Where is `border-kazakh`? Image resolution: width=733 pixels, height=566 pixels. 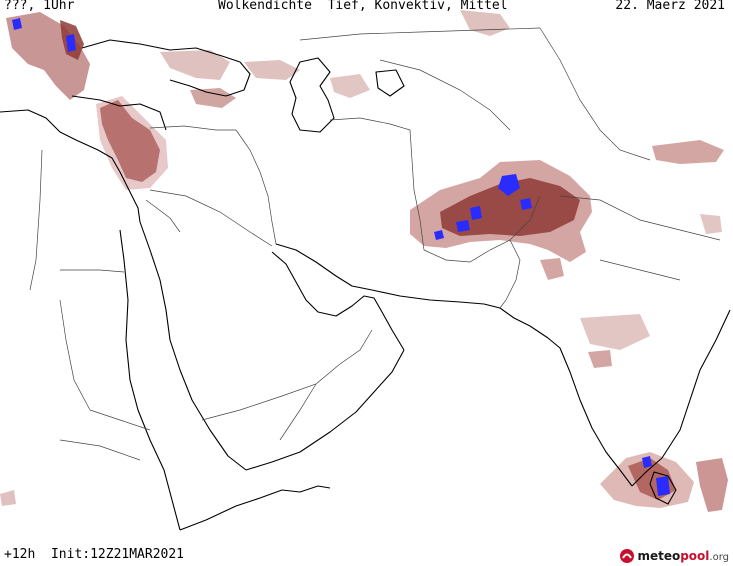
border-kazakh is located at coordinates (420, 34).